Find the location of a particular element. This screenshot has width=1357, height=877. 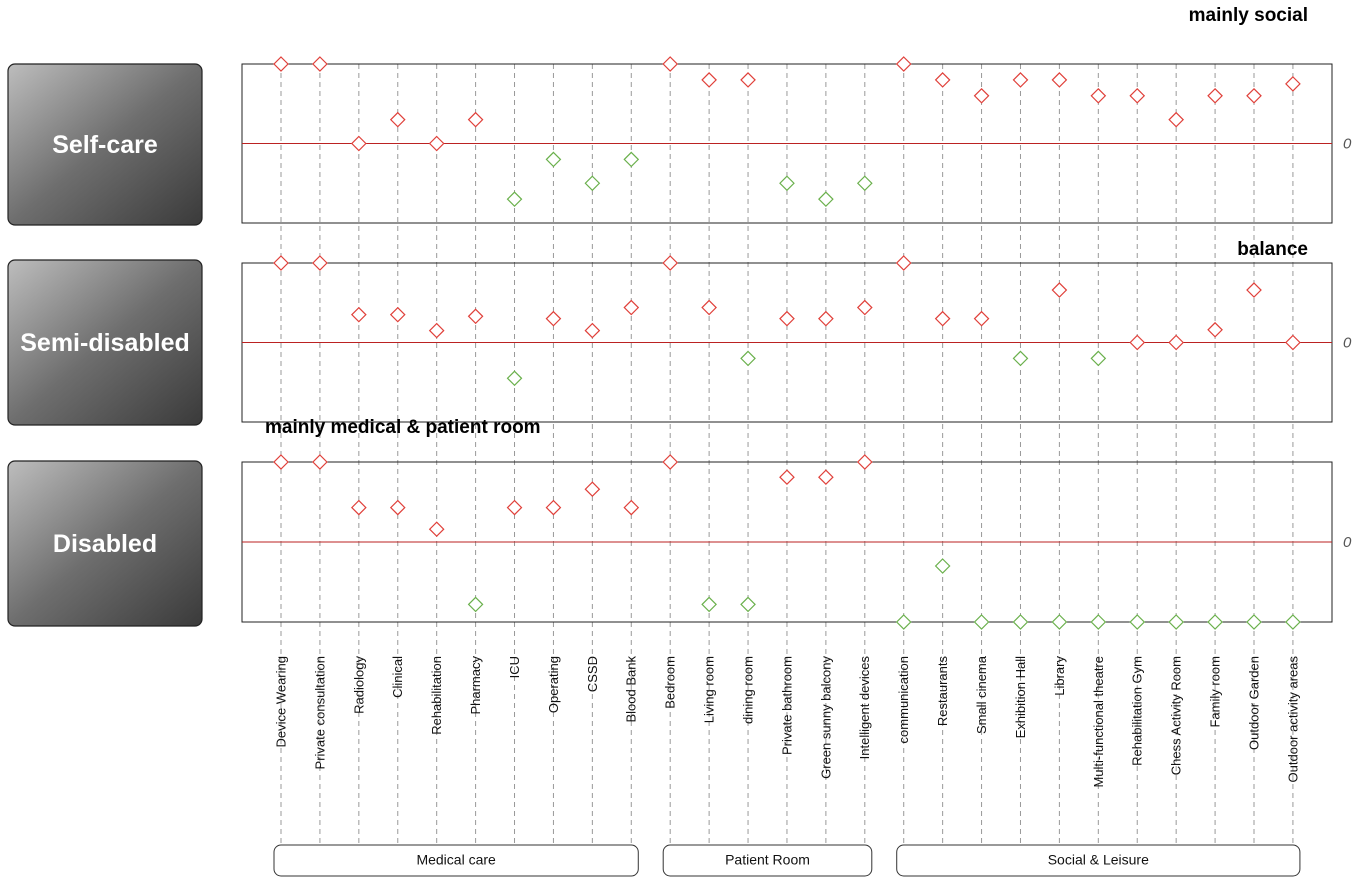

x-tick-label: Library is located at coordinates (1059, 676).